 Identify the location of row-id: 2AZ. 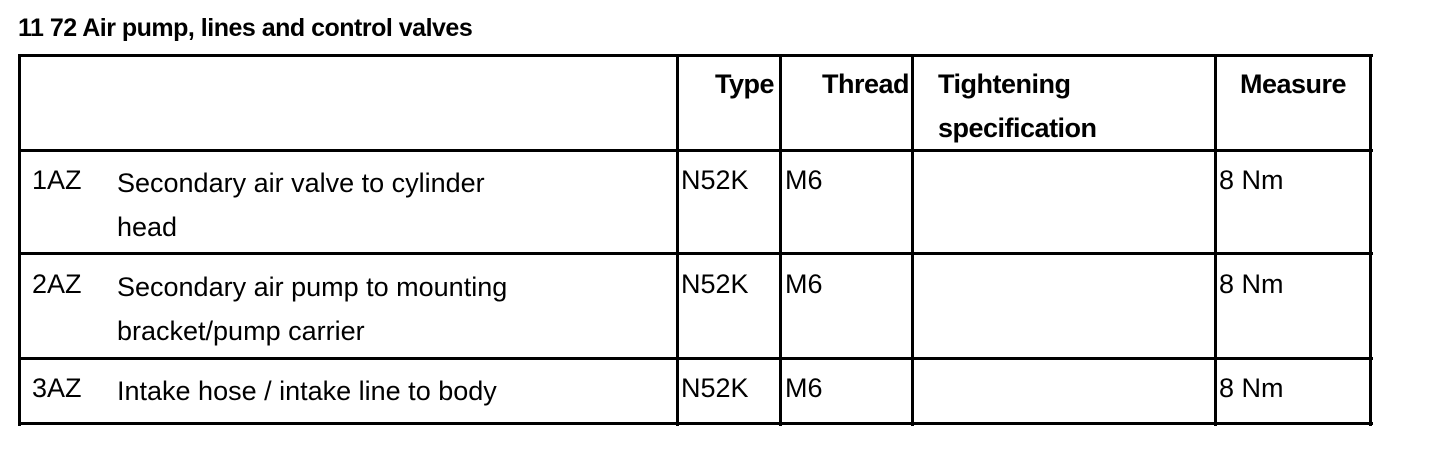
(57, 284).